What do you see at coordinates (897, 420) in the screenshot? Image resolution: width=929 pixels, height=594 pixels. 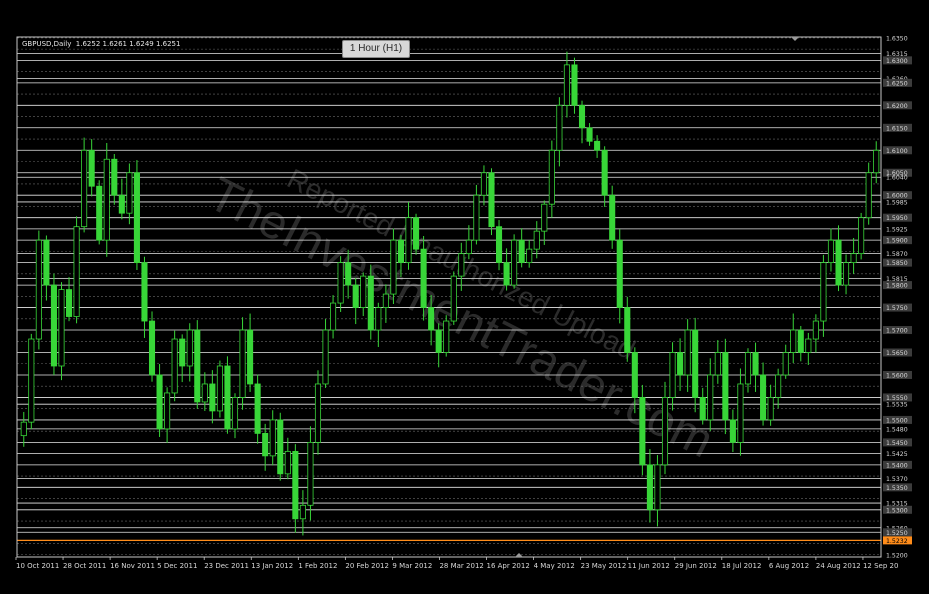 I see `price-tick-label: 1.5500` at bounding box center [897, 420].